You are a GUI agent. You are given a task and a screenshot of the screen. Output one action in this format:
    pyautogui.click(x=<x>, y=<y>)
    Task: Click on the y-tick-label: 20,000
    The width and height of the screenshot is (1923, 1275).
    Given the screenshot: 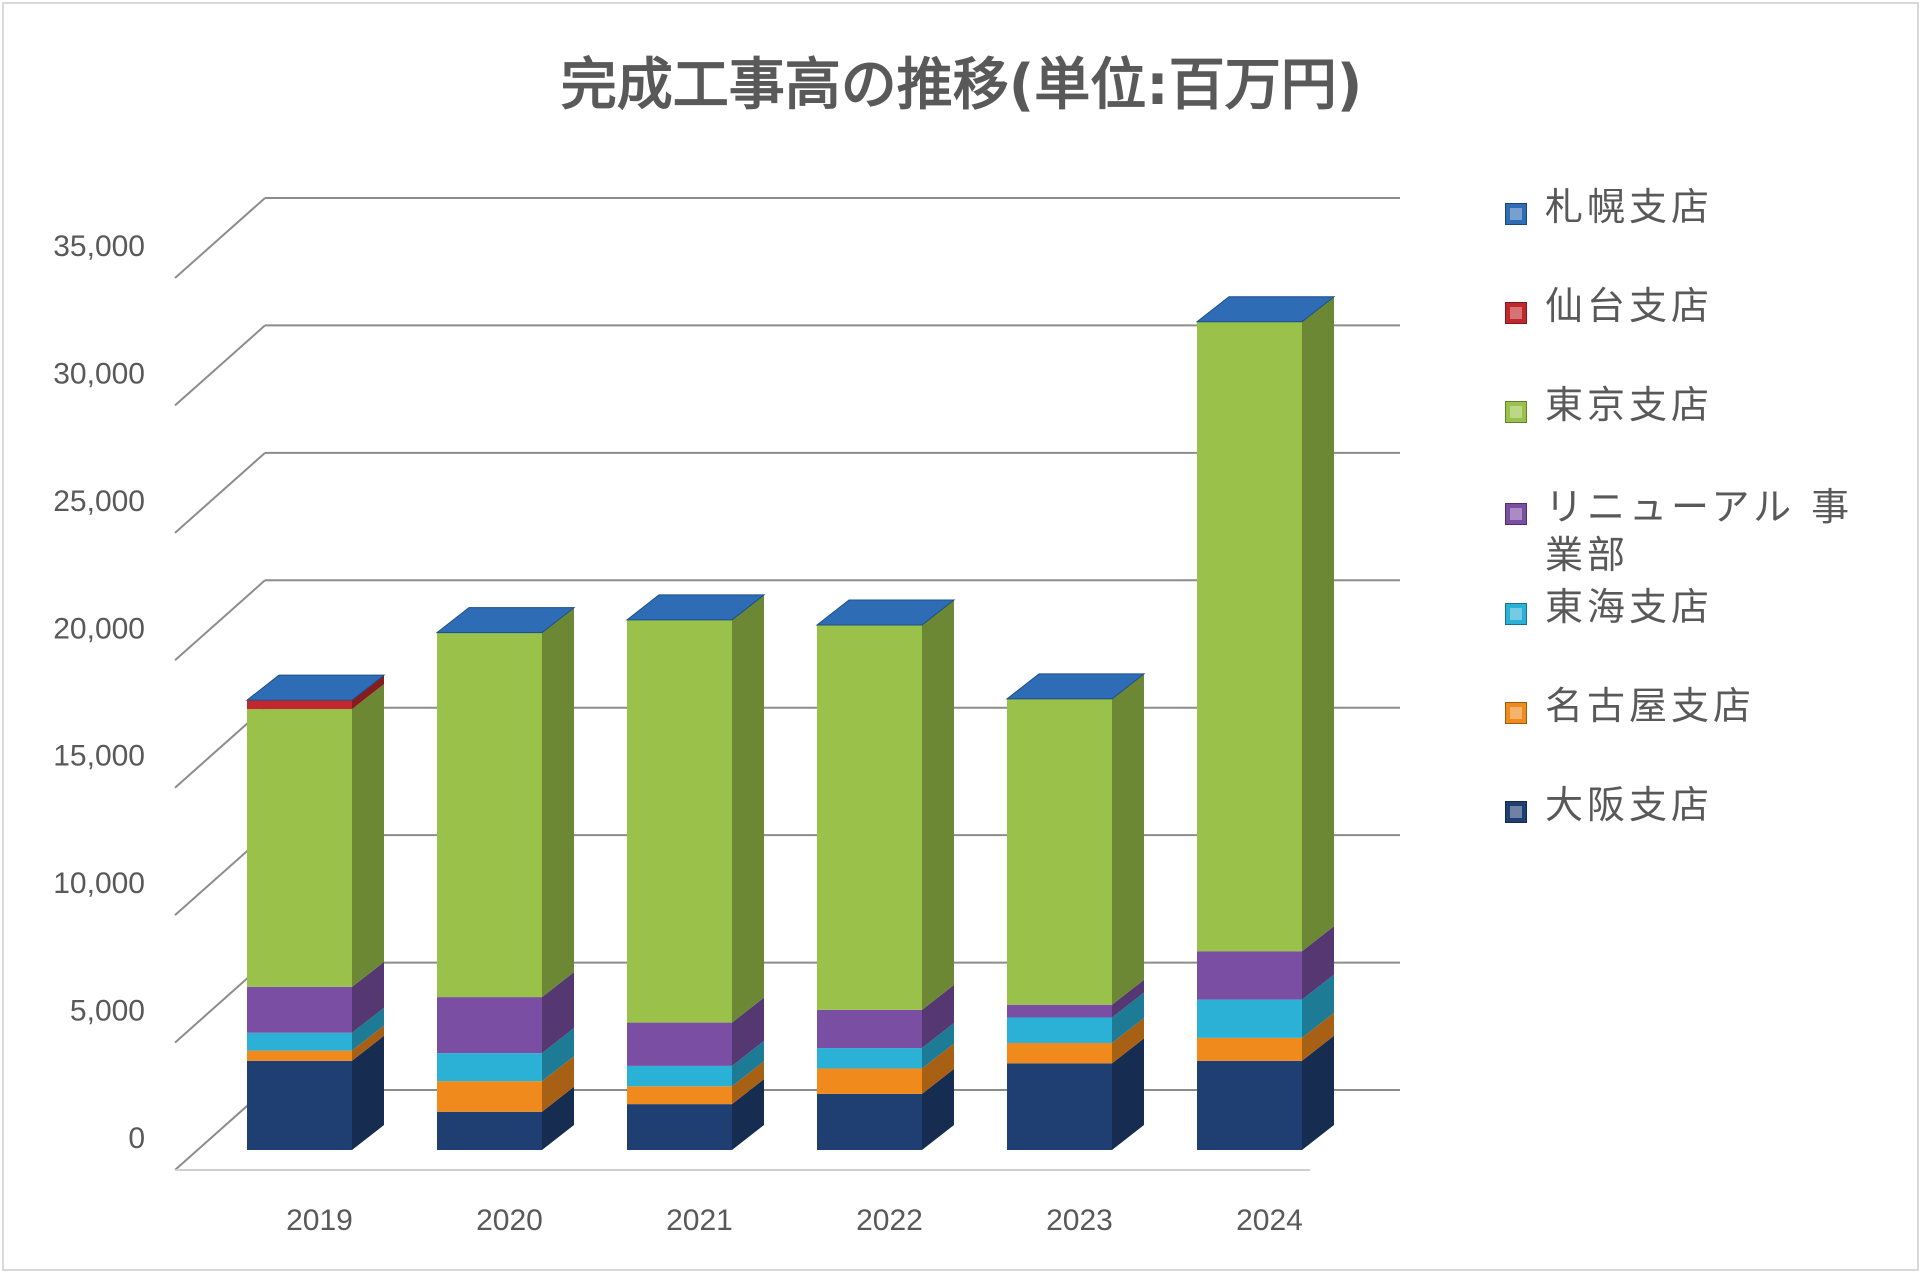 What is the action you would take?
    pyautogui.click(x=99, y=628)
    